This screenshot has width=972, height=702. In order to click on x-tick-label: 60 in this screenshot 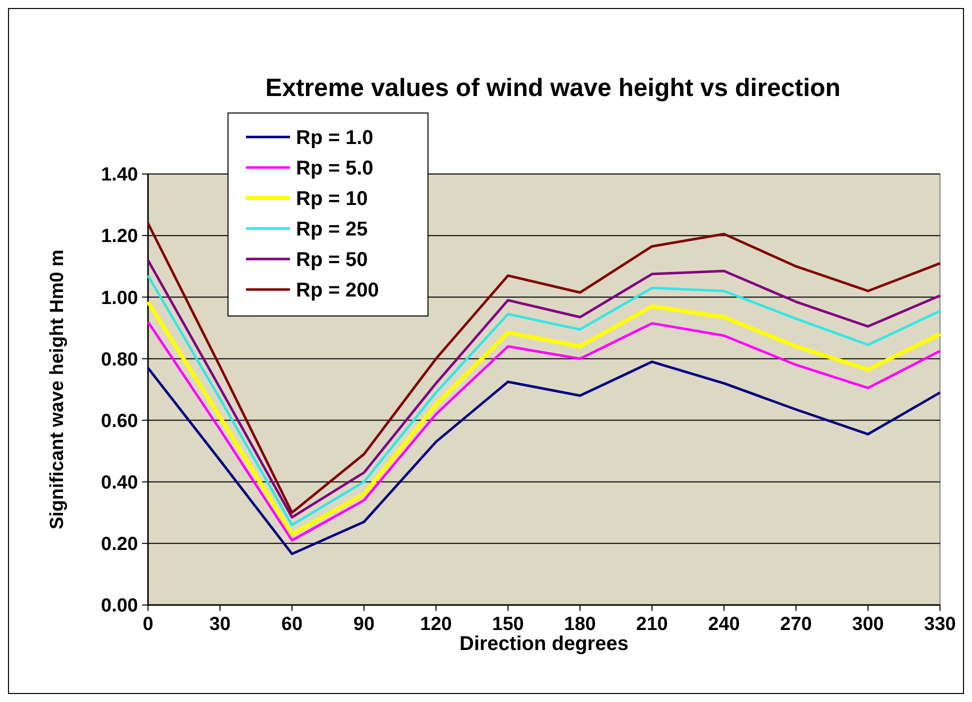, I will do `click(292, 624)`.